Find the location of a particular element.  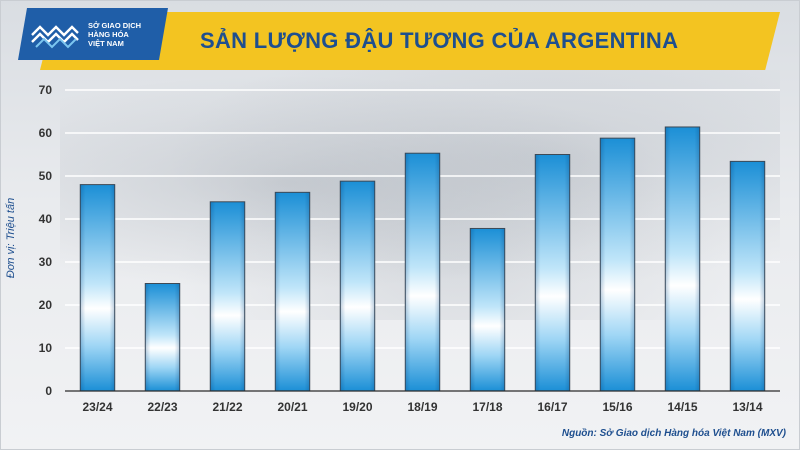

logo-line-3: VIỆT NAM is located at coordinates (106, 43).